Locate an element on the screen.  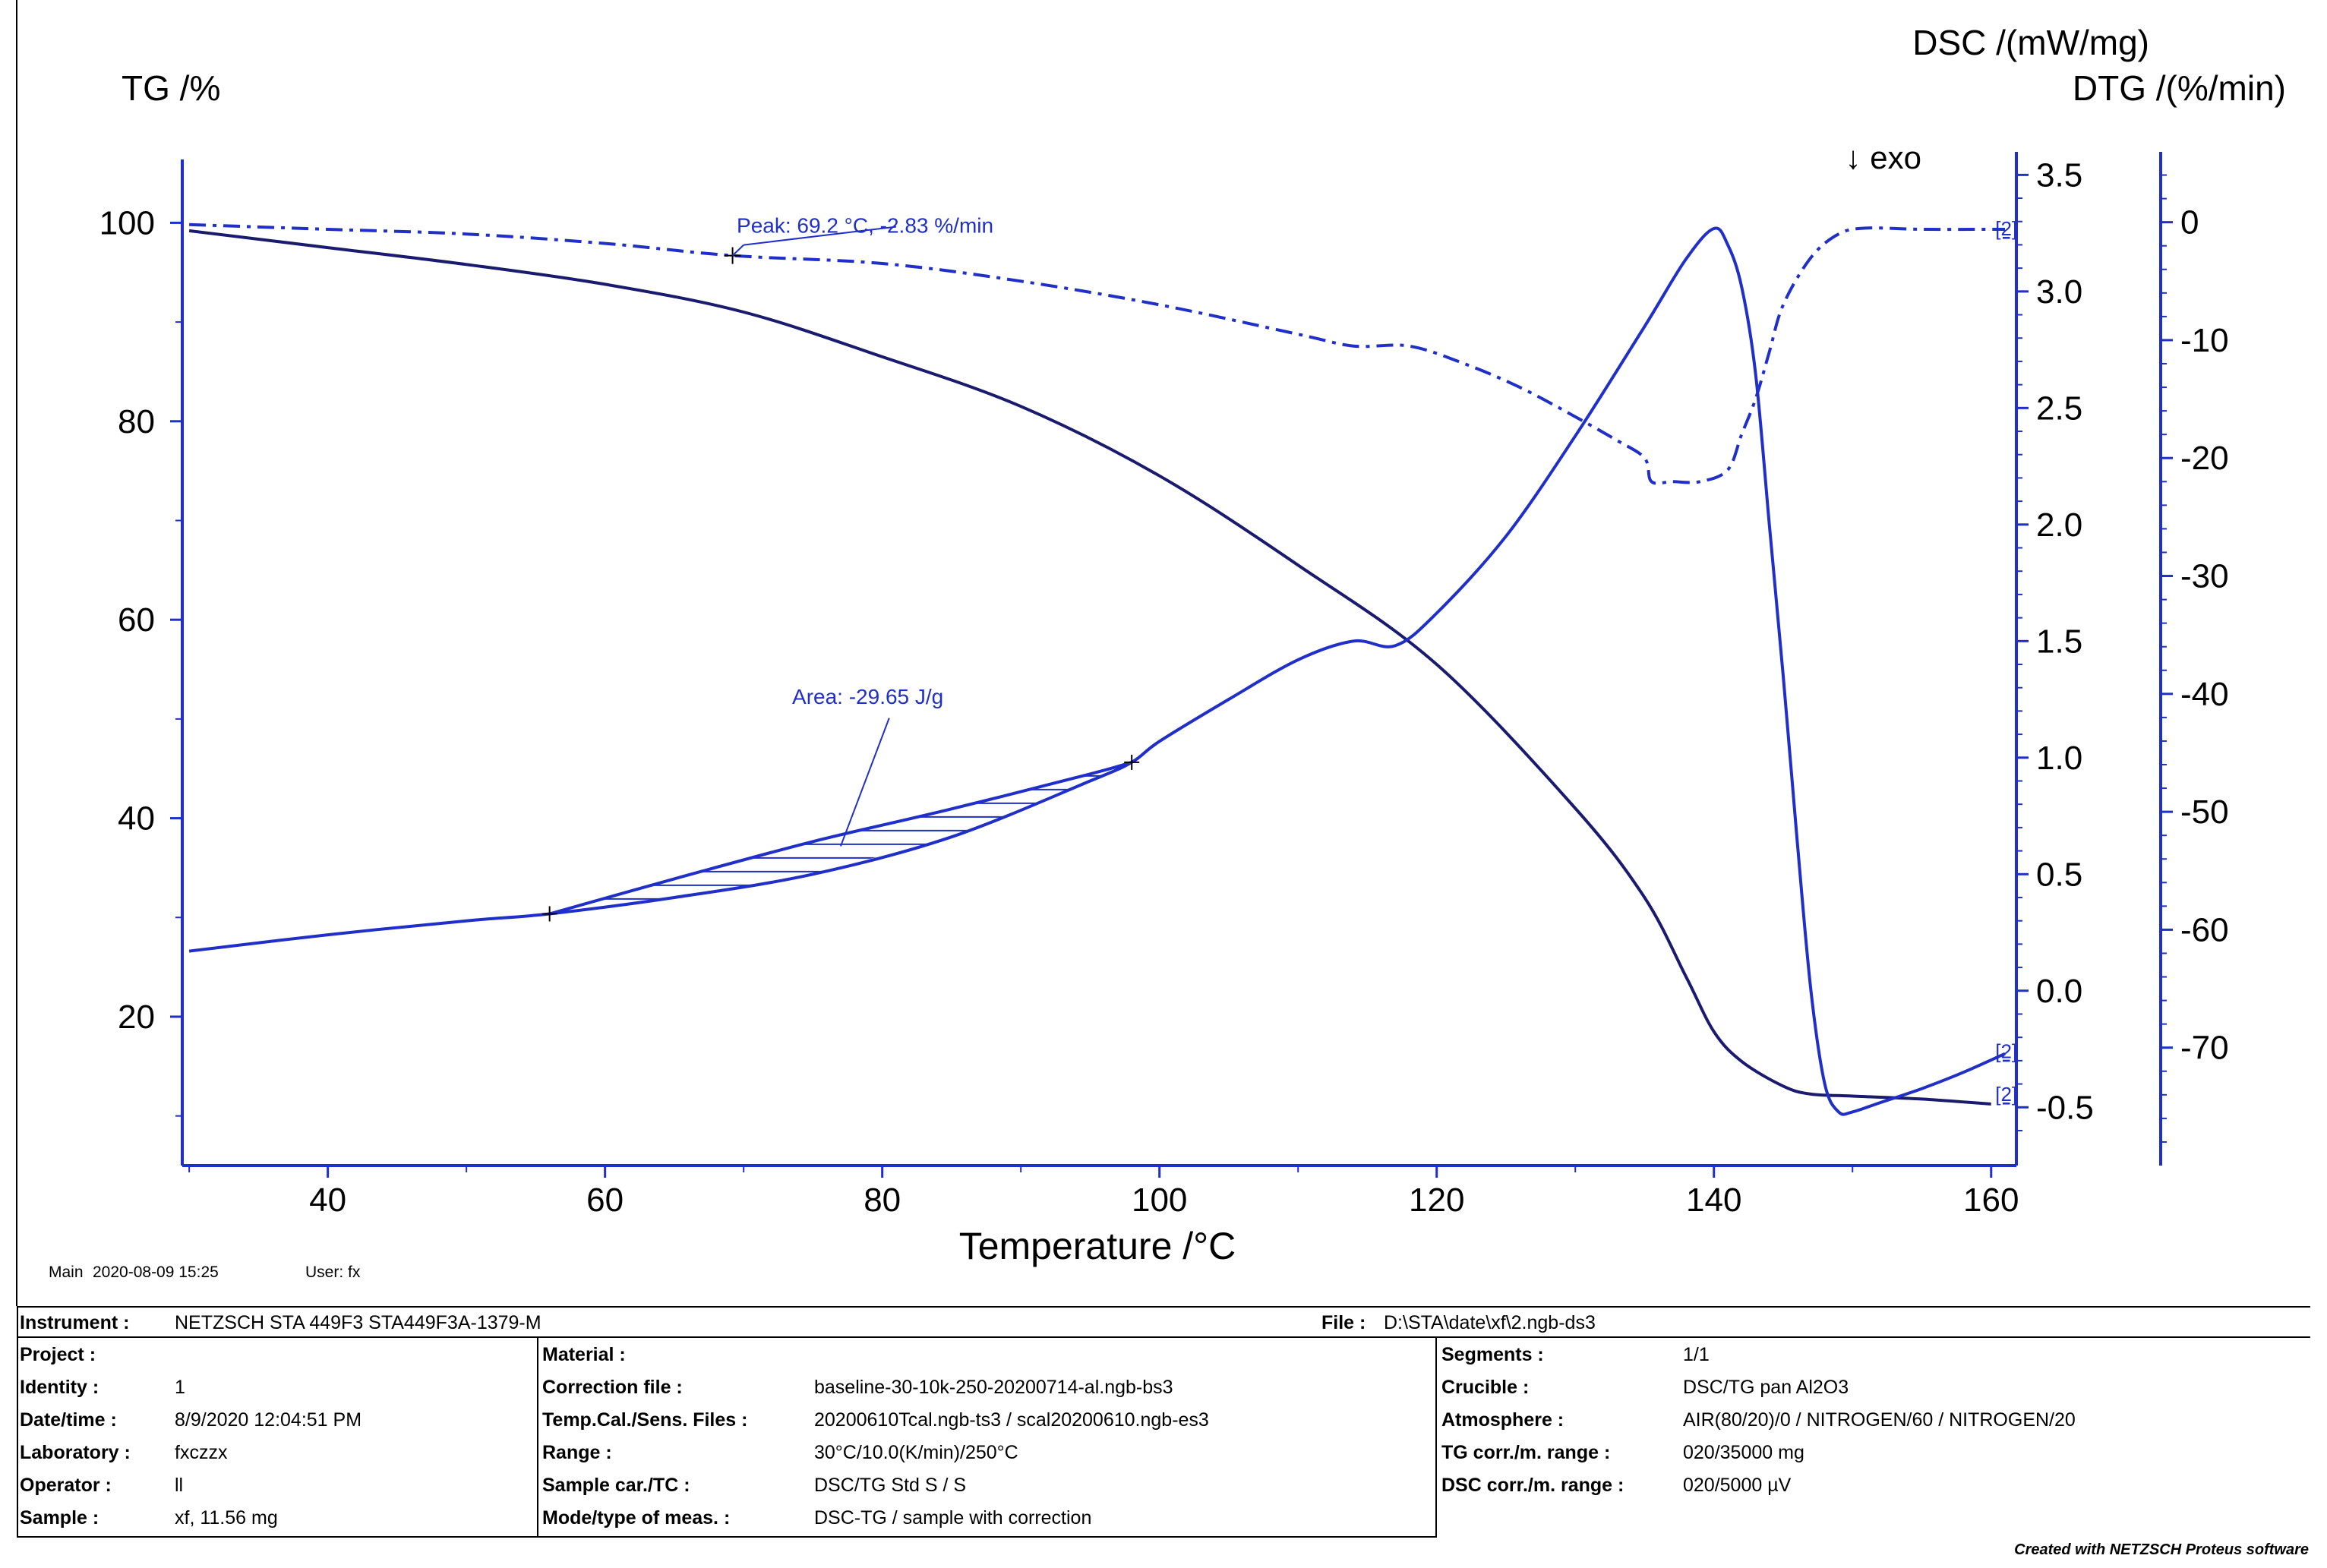
info-user: User: fx is located at coordinates (333, 1272).